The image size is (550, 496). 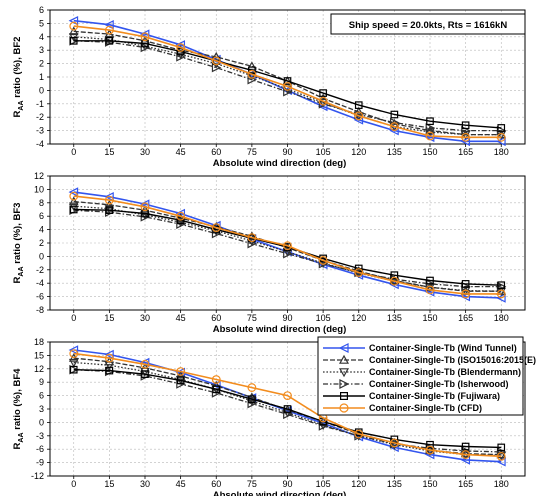 What do you see at coordinates (40, 144) in the screenshot?
I see `y-tick-label: -4` at bounding box center [40, 144].